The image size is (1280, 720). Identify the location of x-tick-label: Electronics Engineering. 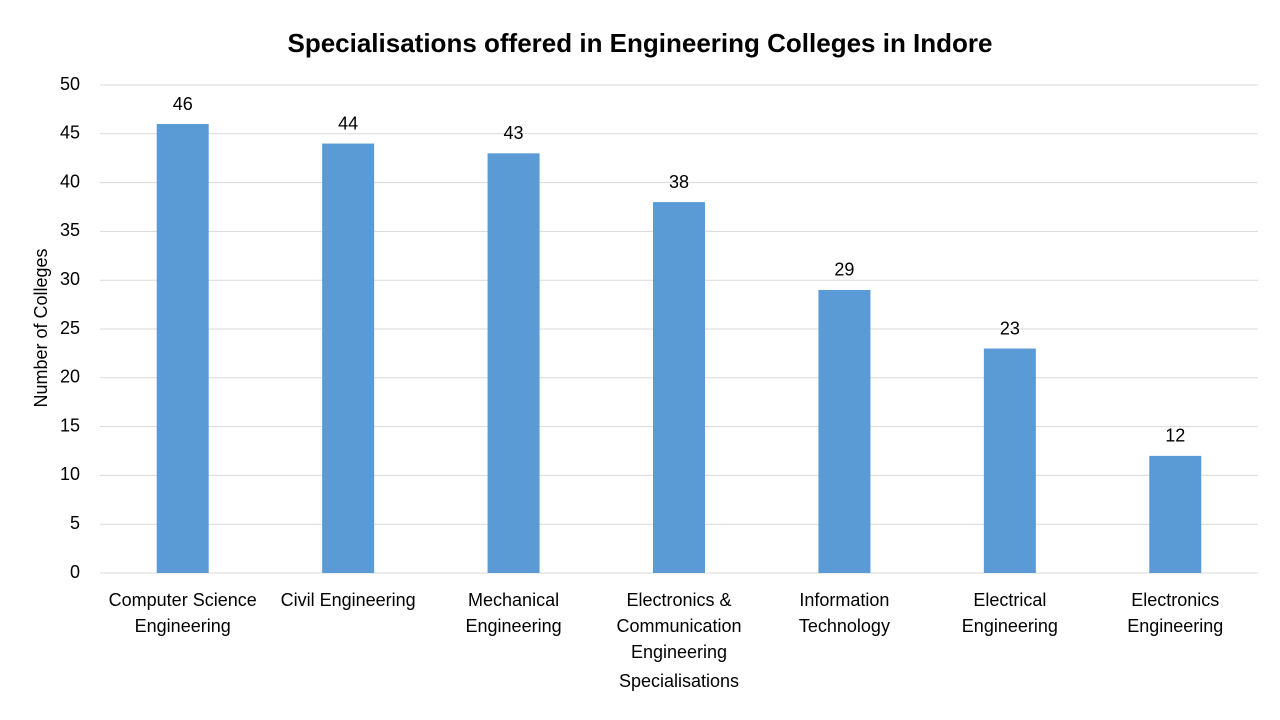
(1175, 613).